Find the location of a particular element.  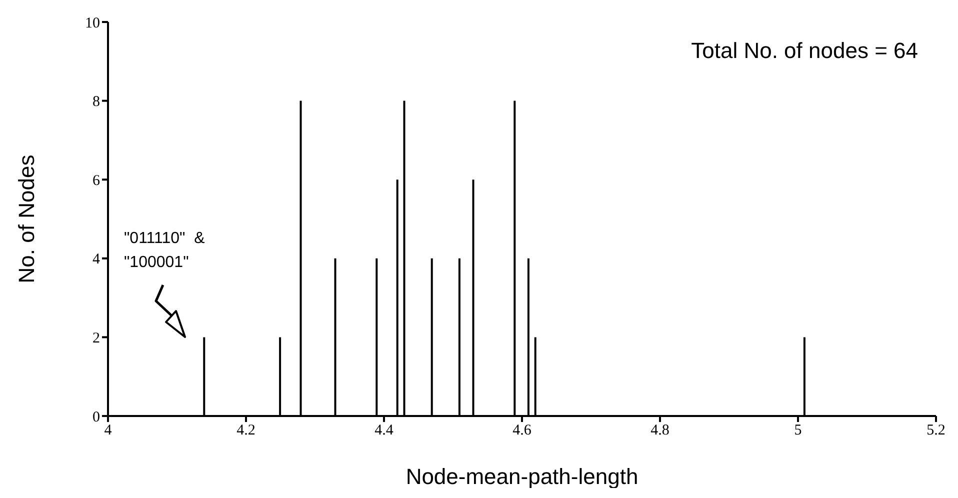

x-tick-label: 5.2 is located at coordinates (936, 430).